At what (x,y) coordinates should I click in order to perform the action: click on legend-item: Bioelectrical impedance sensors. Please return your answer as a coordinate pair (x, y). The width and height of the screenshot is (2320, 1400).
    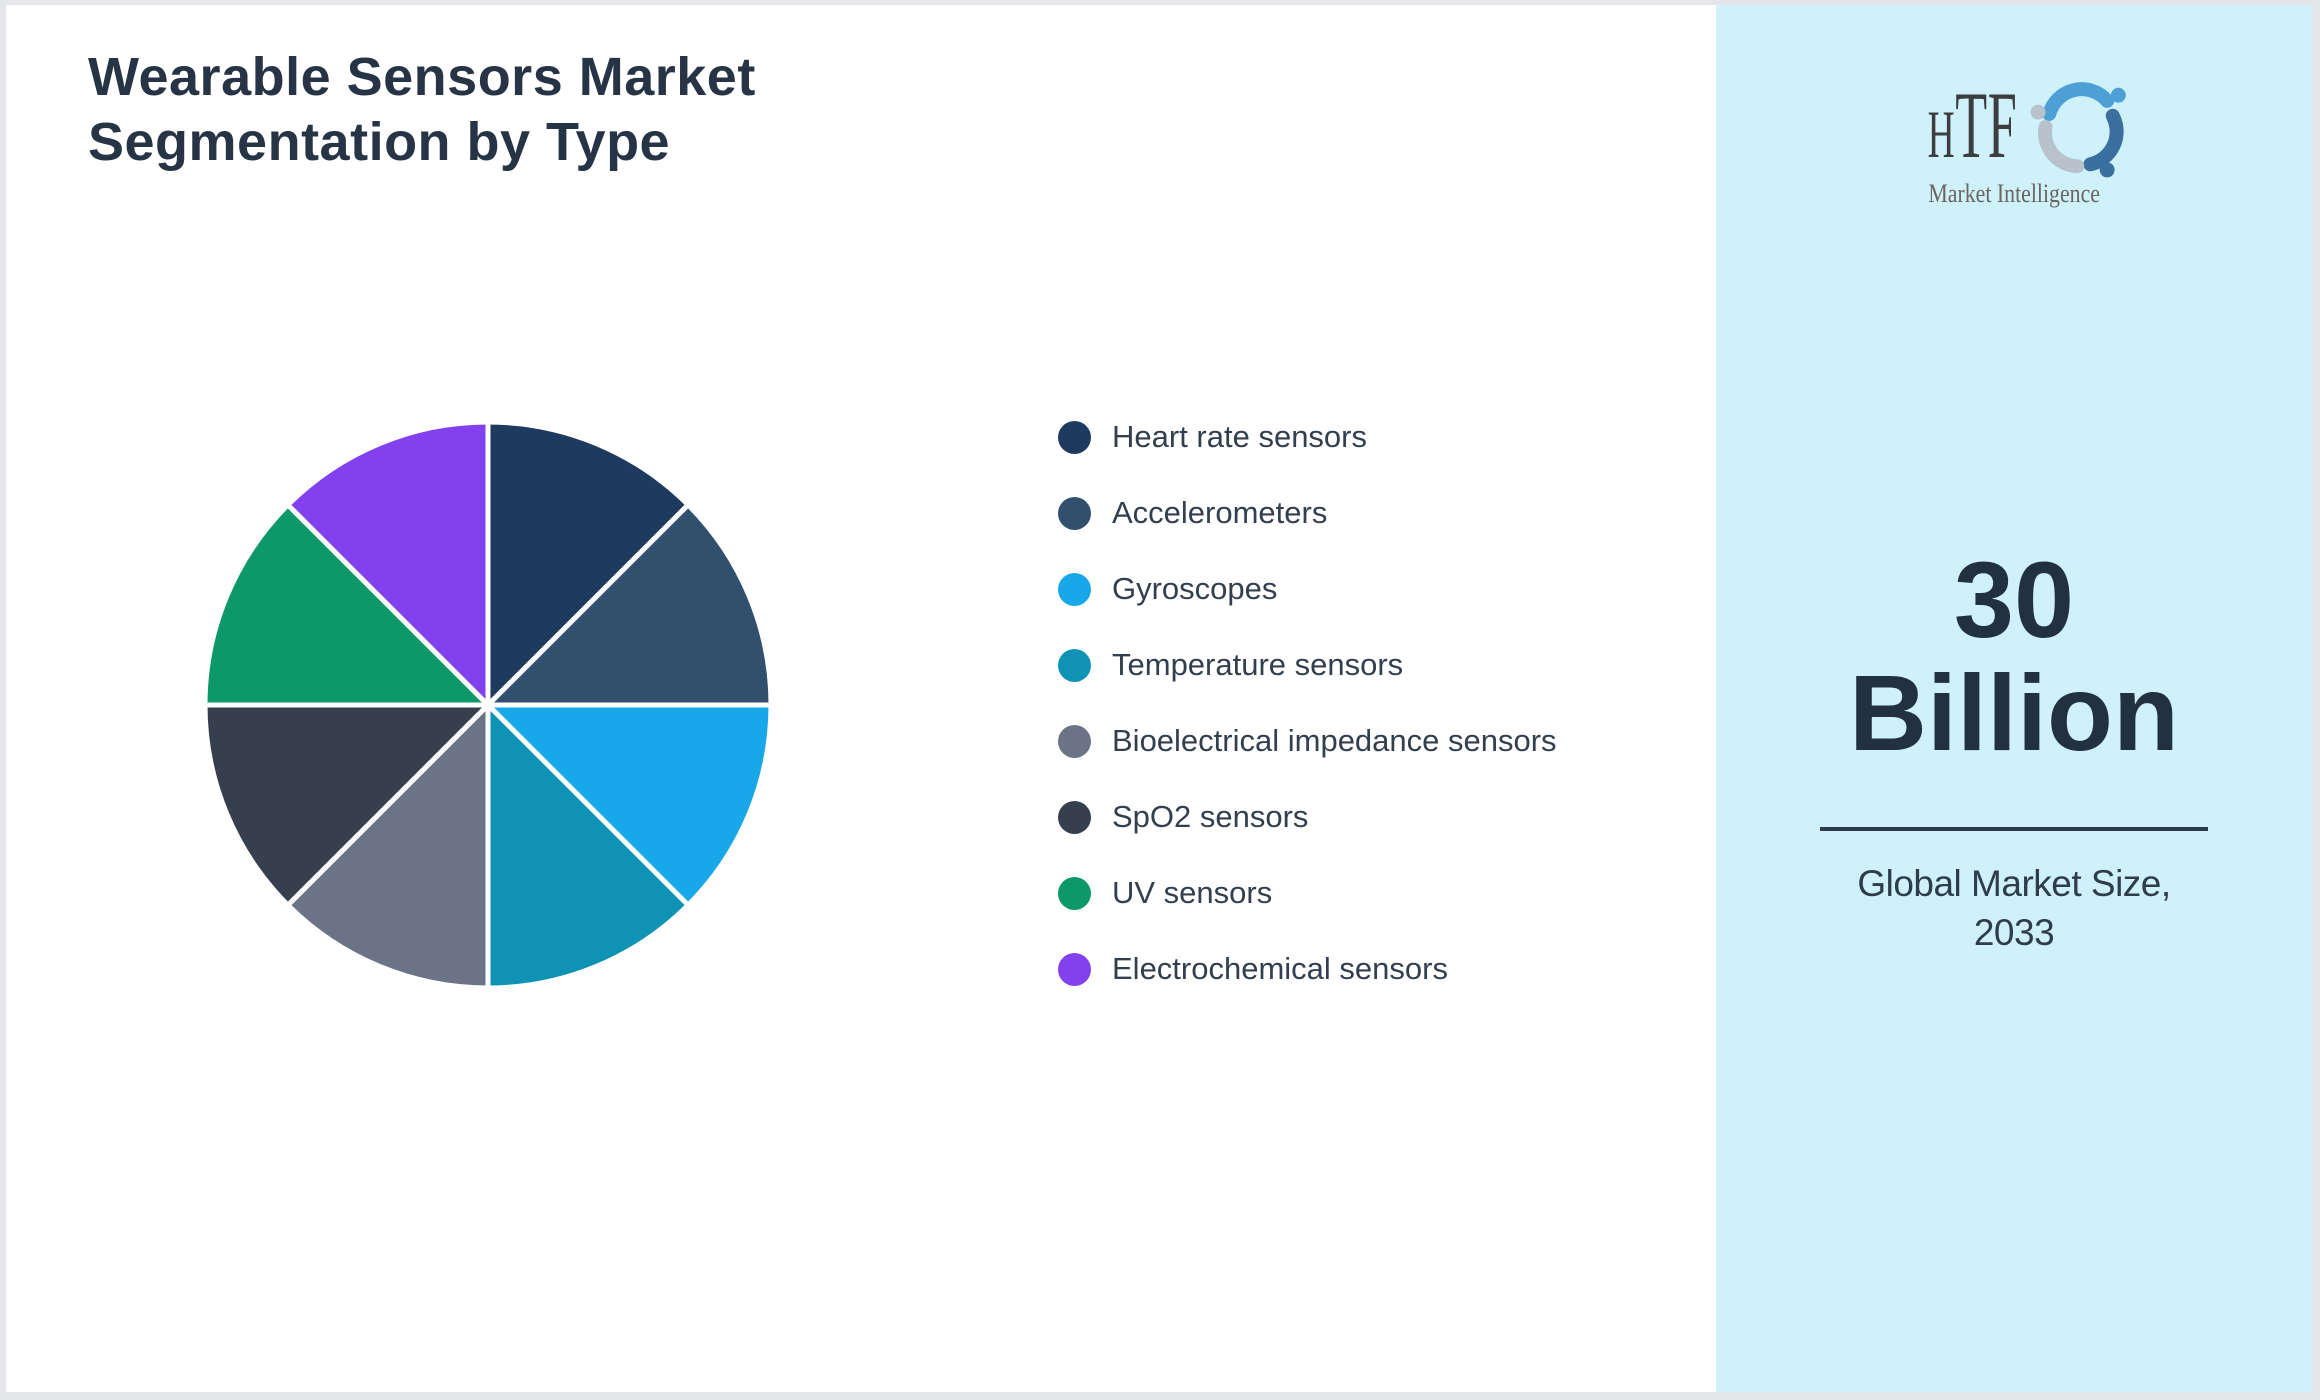
    Looking at the image, I should click on (1307, 741).